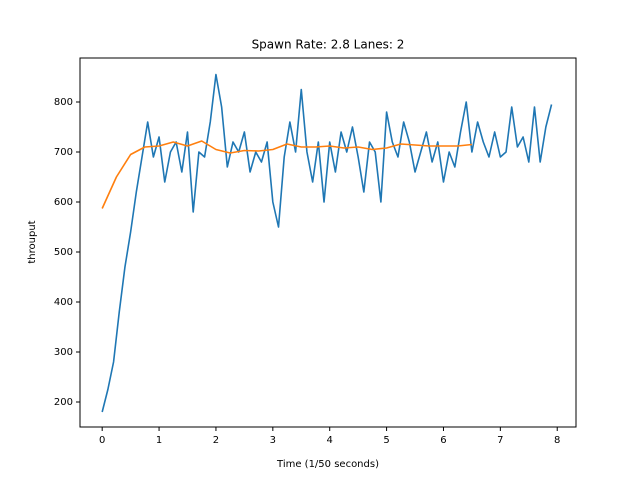  Describe the element at coordinates (63, 252) in the screenshot. I see `y-tick-label: 500` at that location.